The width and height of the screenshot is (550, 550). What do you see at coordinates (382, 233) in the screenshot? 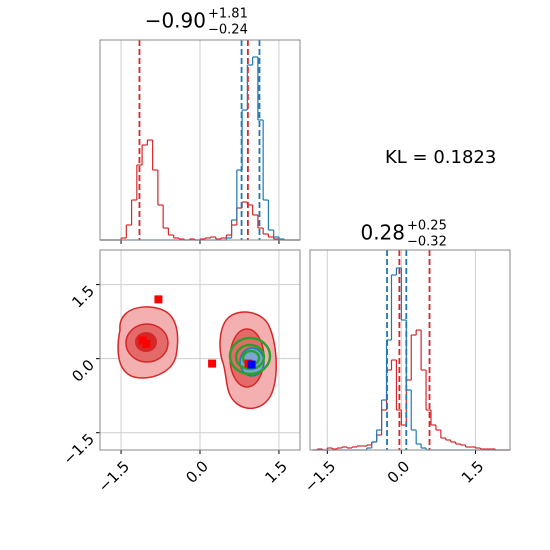
I see `title-main: 0.28` at bounding box center [382, 233].